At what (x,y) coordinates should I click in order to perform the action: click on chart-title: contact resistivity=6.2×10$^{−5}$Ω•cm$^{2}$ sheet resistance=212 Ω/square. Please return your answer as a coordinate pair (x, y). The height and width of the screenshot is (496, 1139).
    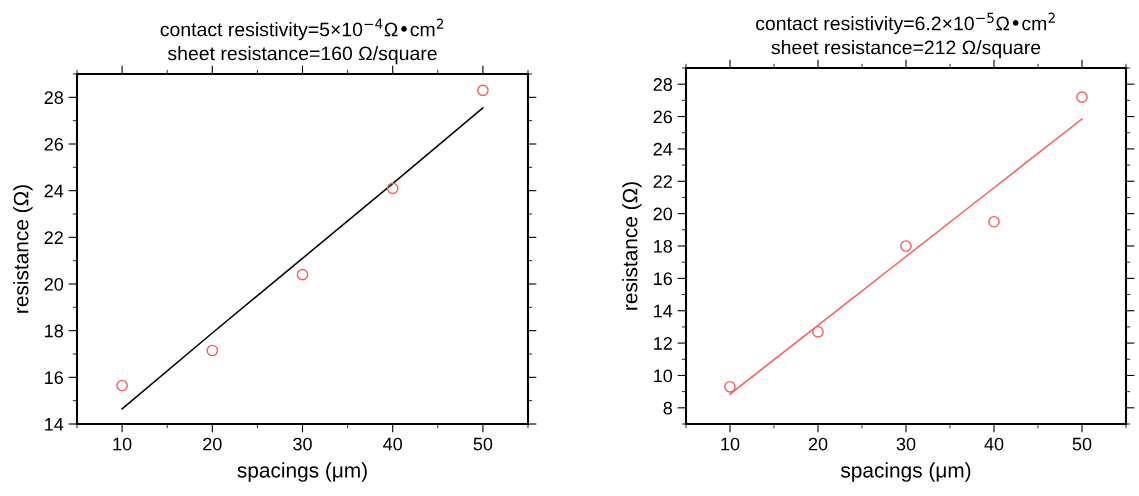
    Looking at the image, I should click on (905, 35).